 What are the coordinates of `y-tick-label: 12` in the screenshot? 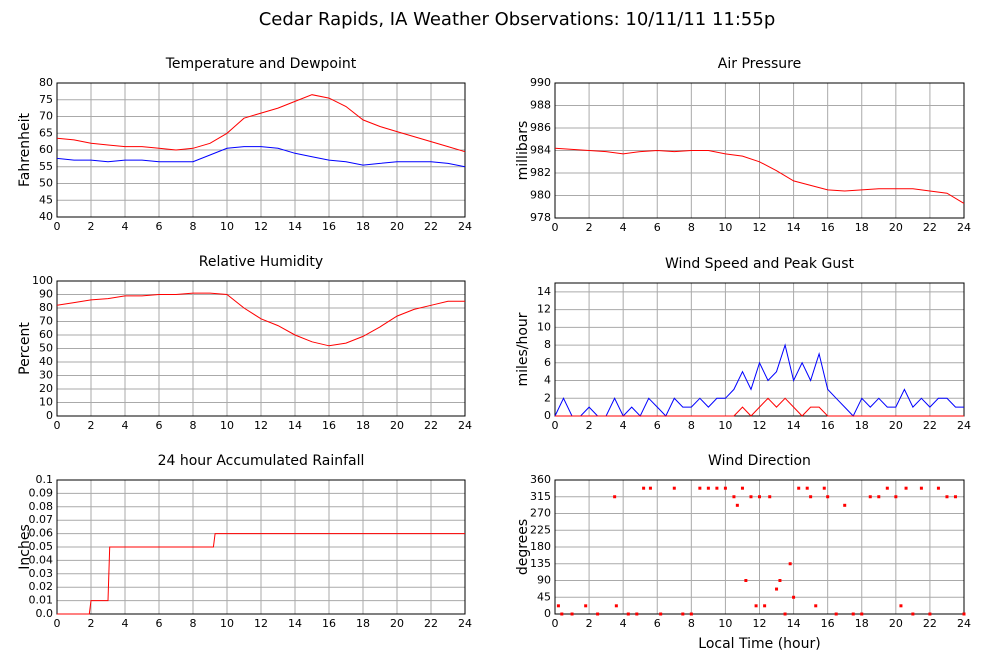 It's located at (544, 309).